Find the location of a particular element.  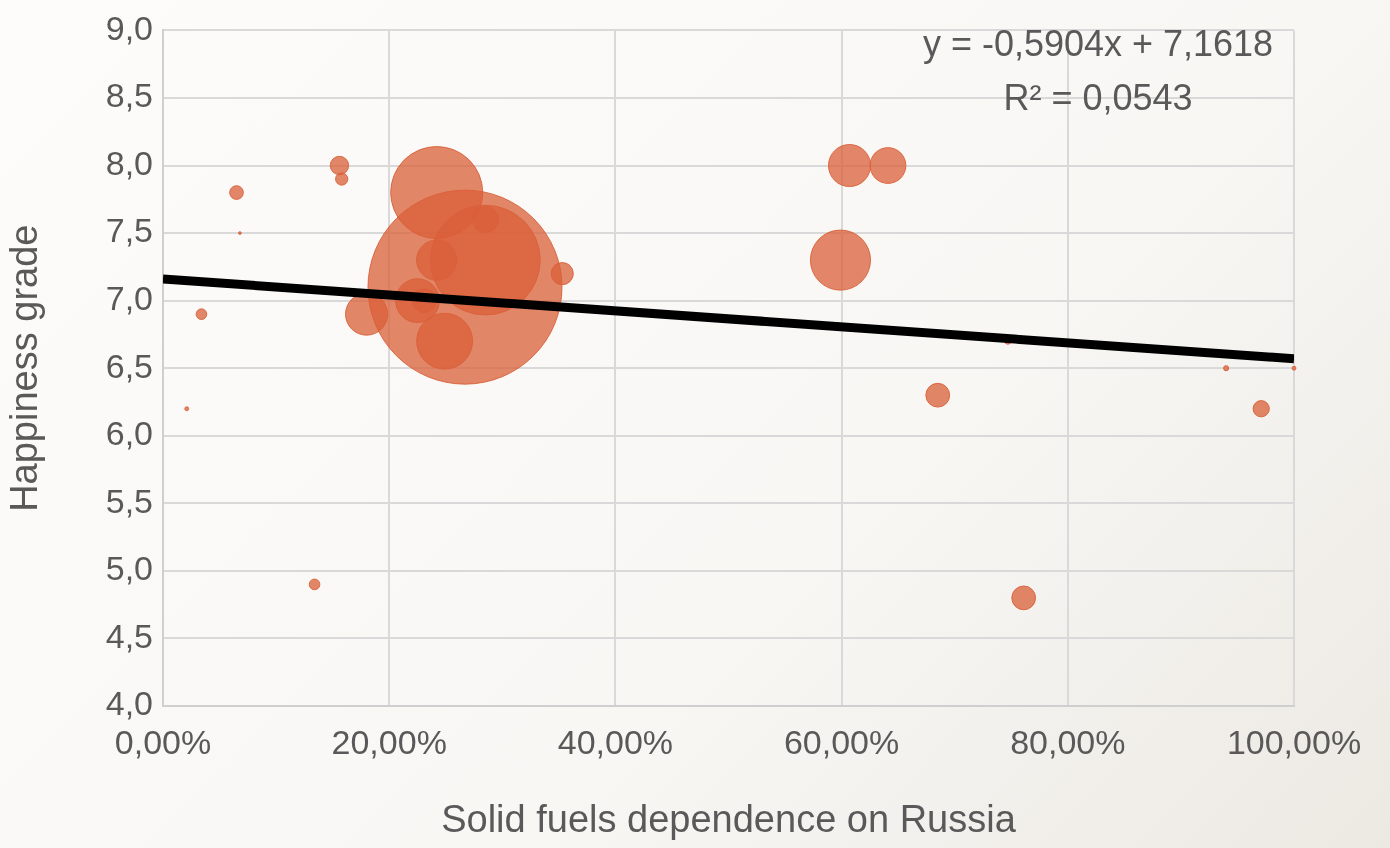

x-tick-label: 40,00% is located at coordinates (615, 741).